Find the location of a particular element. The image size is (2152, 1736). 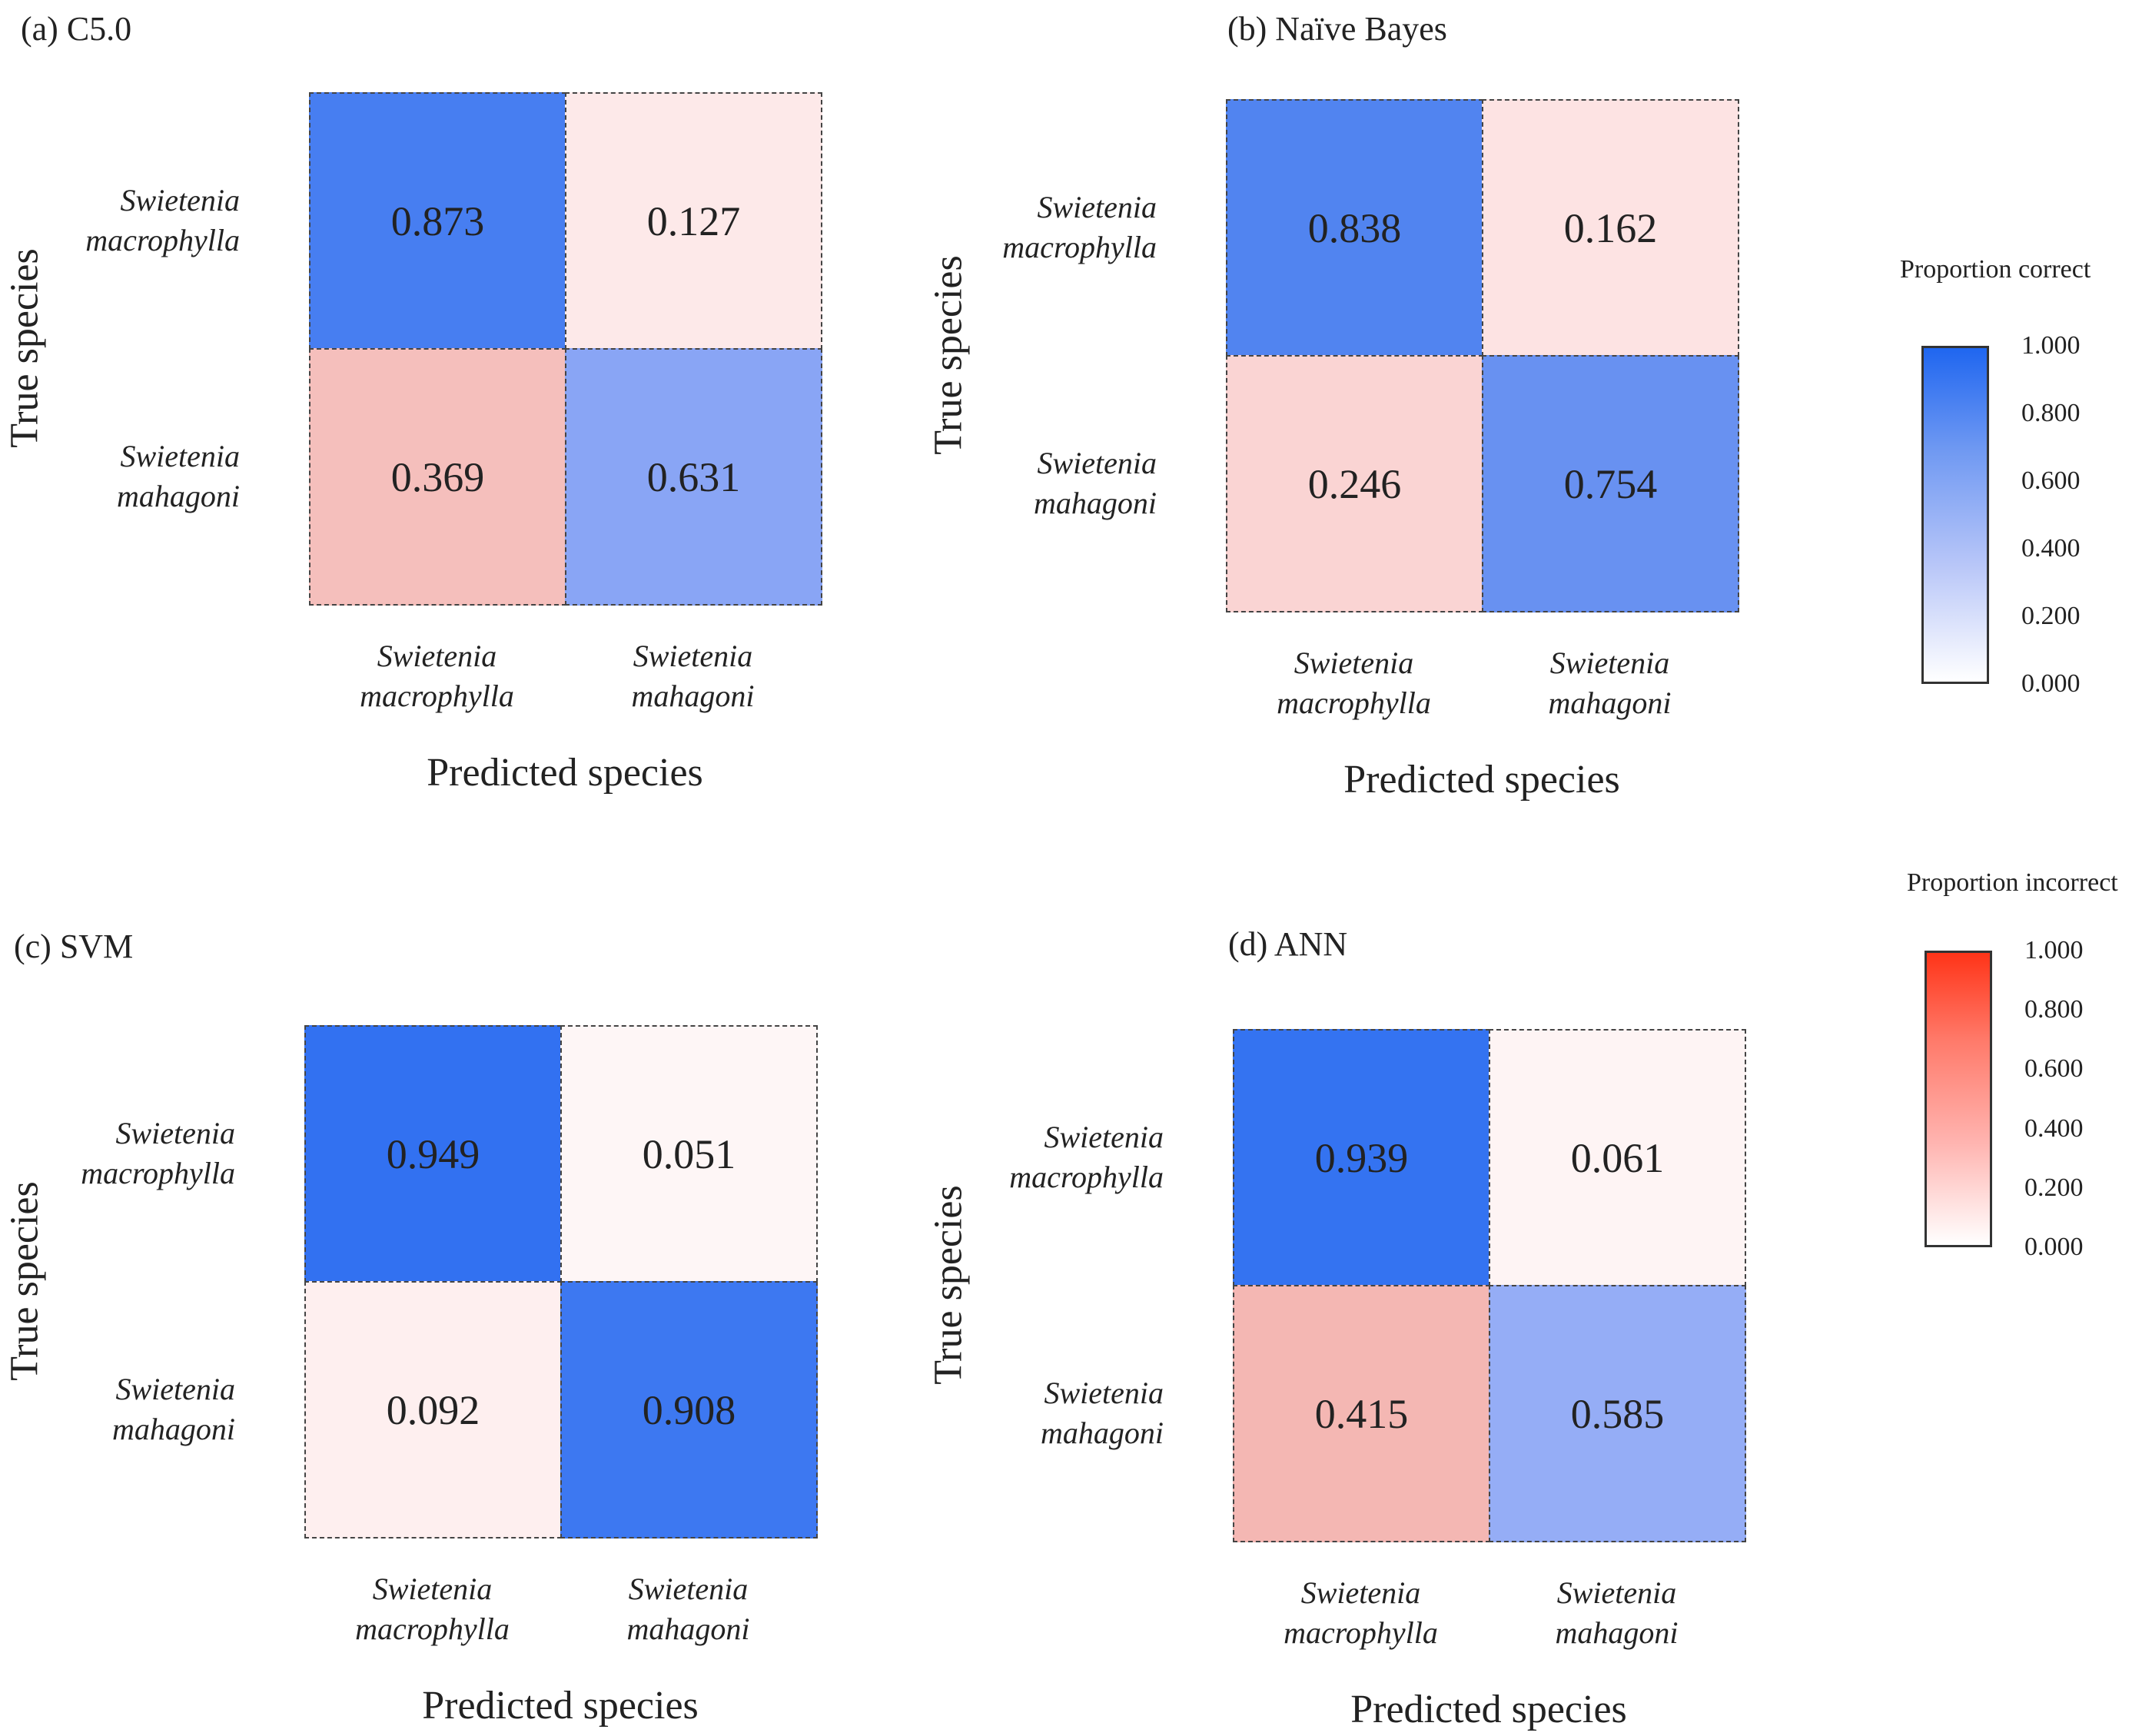

confusion-matrix: 0.873 0.127 0.369 0.631 is located at coordinates (565, 349).